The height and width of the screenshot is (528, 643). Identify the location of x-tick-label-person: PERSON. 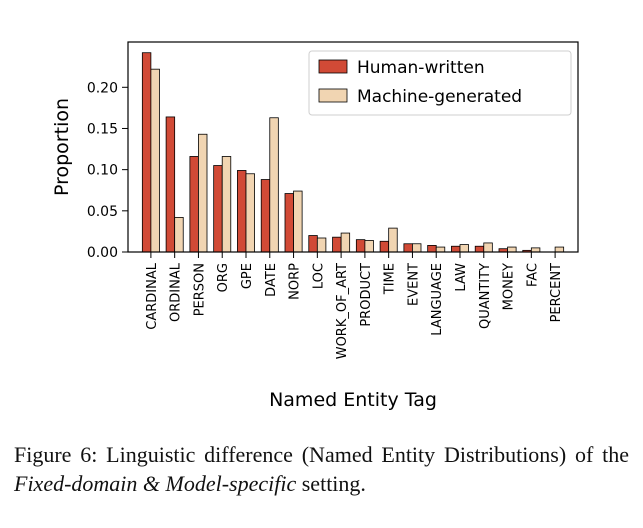
(199, 289).